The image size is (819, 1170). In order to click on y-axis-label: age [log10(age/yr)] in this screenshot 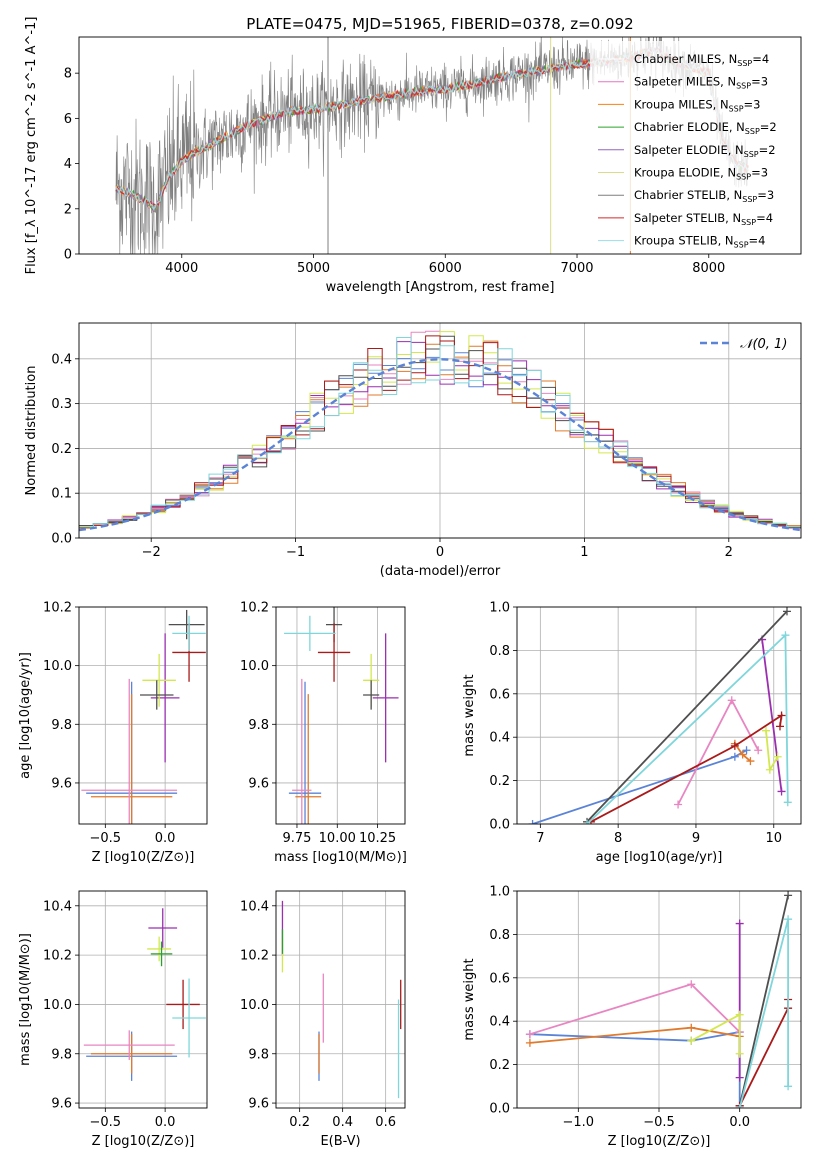, I will do `click(25, 715)`.